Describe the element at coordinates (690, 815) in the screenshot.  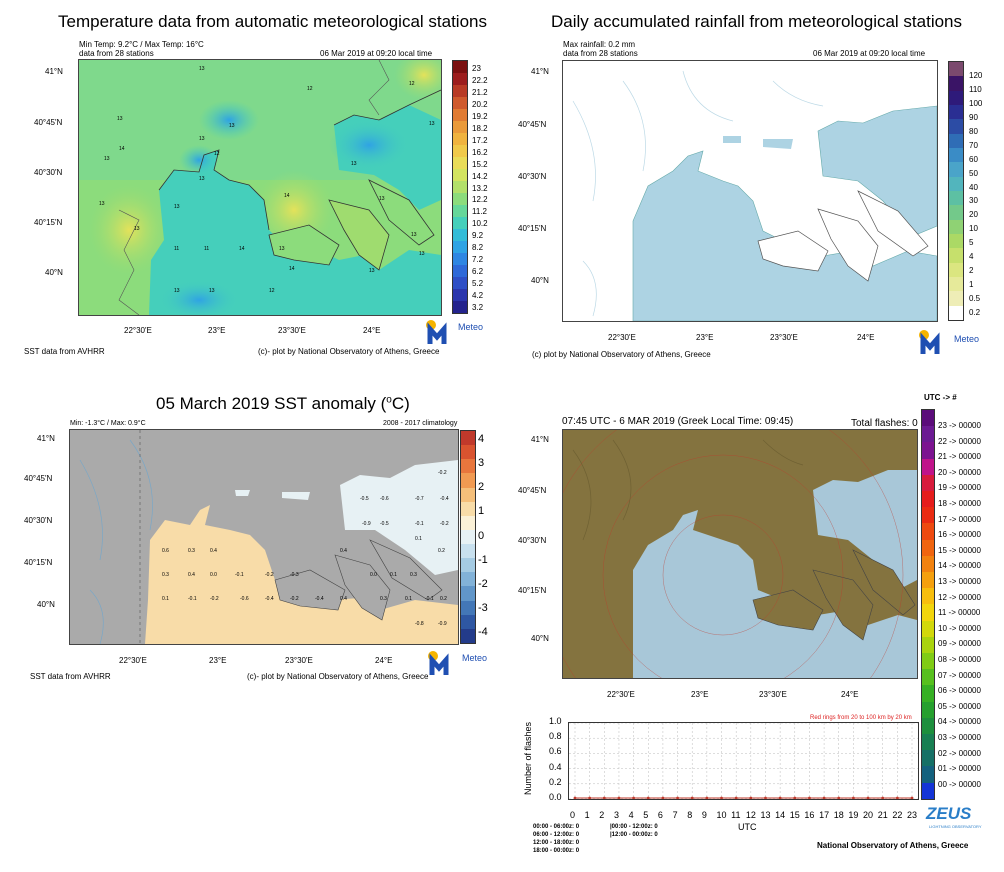
I see `flash-xtick: 8` at that location.